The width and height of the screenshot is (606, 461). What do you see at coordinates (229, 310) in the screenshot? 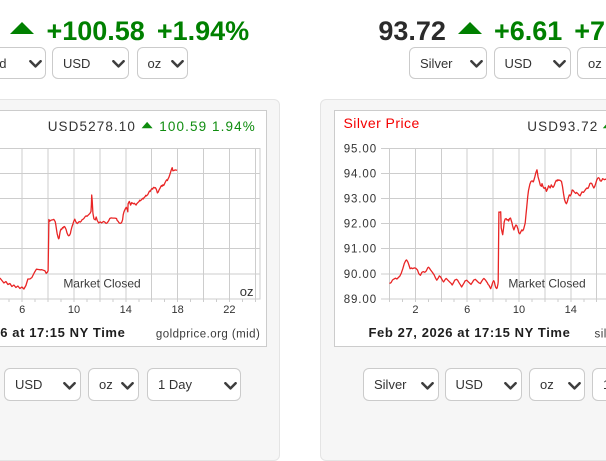
I see `svg-text: 22` at bounding box center [229, 310].